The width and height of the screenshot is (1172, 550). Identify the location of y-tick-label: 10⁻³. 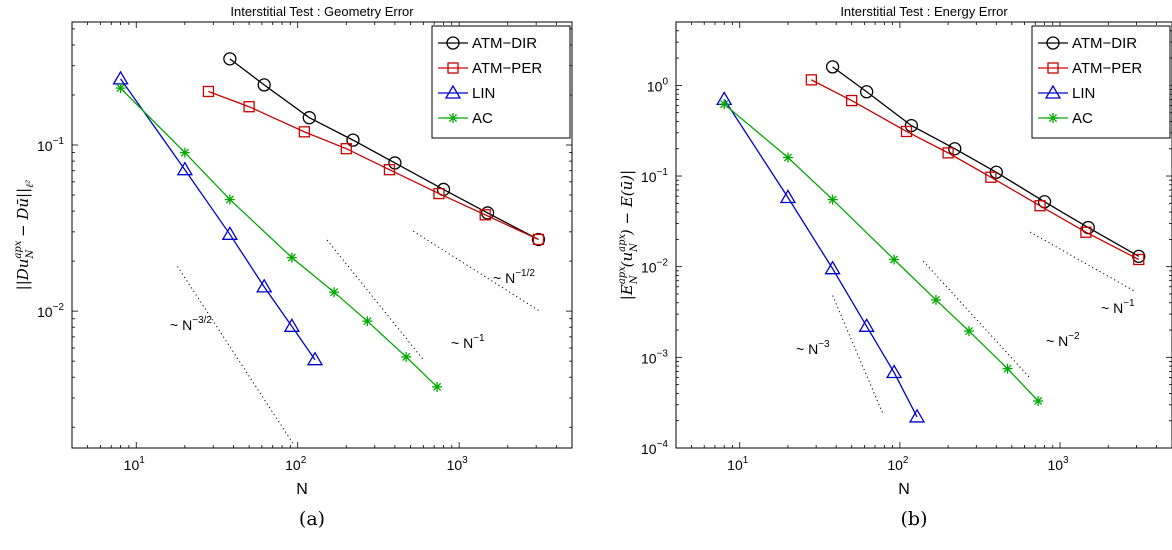
(654, 357).